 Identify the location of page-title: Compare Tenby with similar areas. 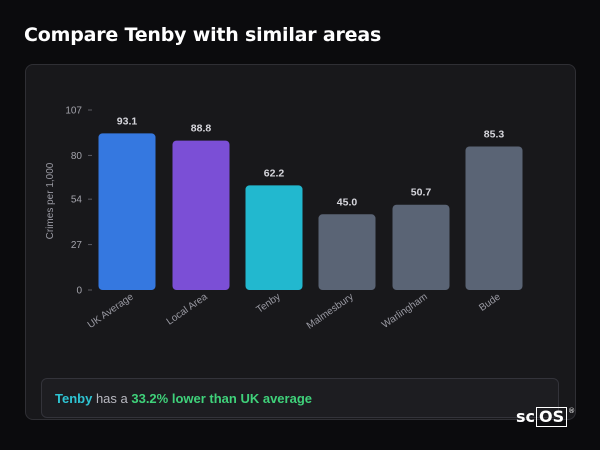
(203, 35).